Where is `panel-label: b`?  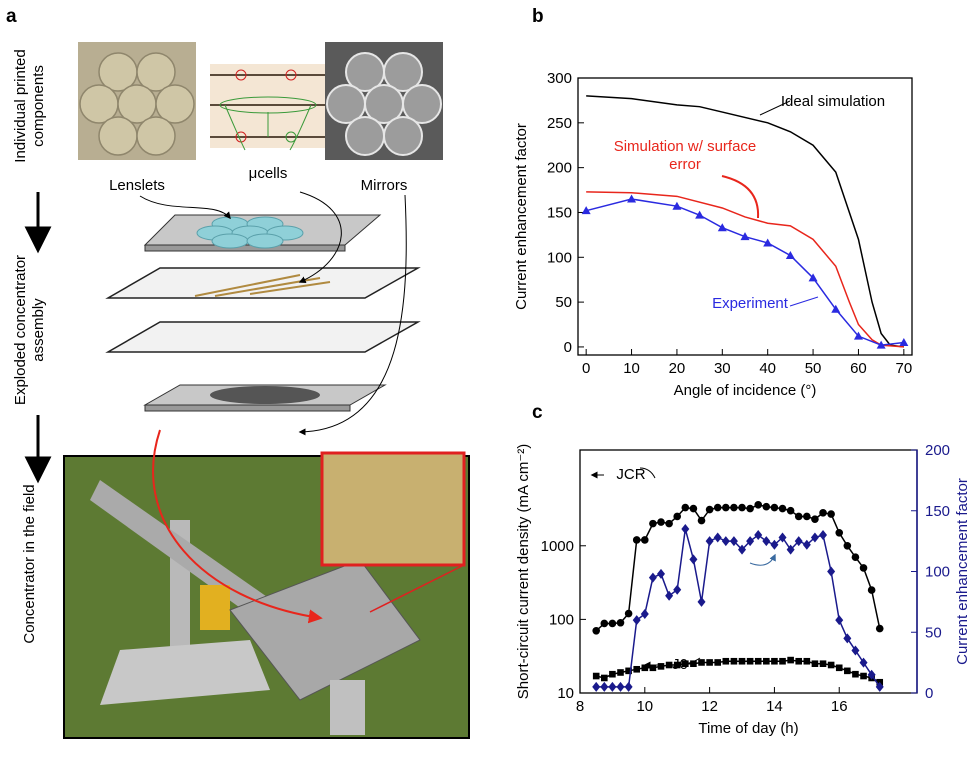
panel-label: b is located at coordinates (538, 16).